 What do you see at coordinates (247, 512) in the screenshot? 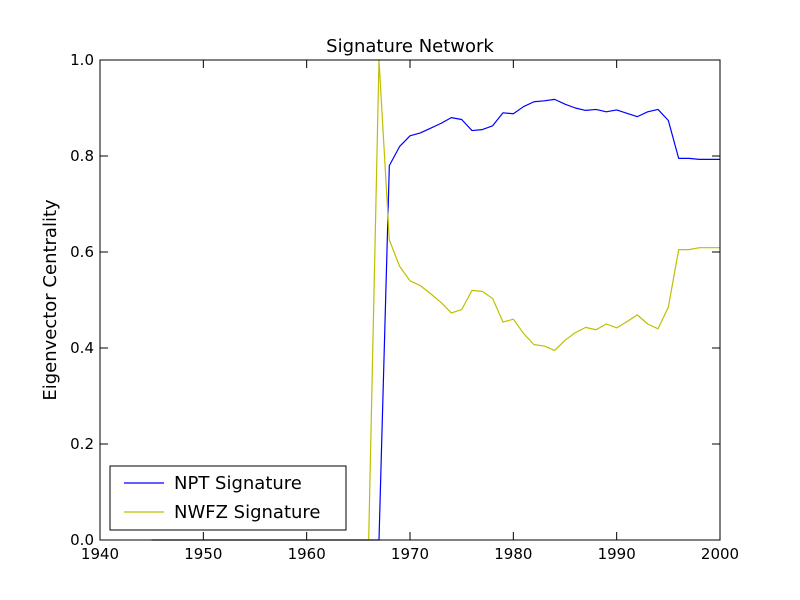
I see `legend-label: NWFZ Signature` at bounding box center [247, 512].